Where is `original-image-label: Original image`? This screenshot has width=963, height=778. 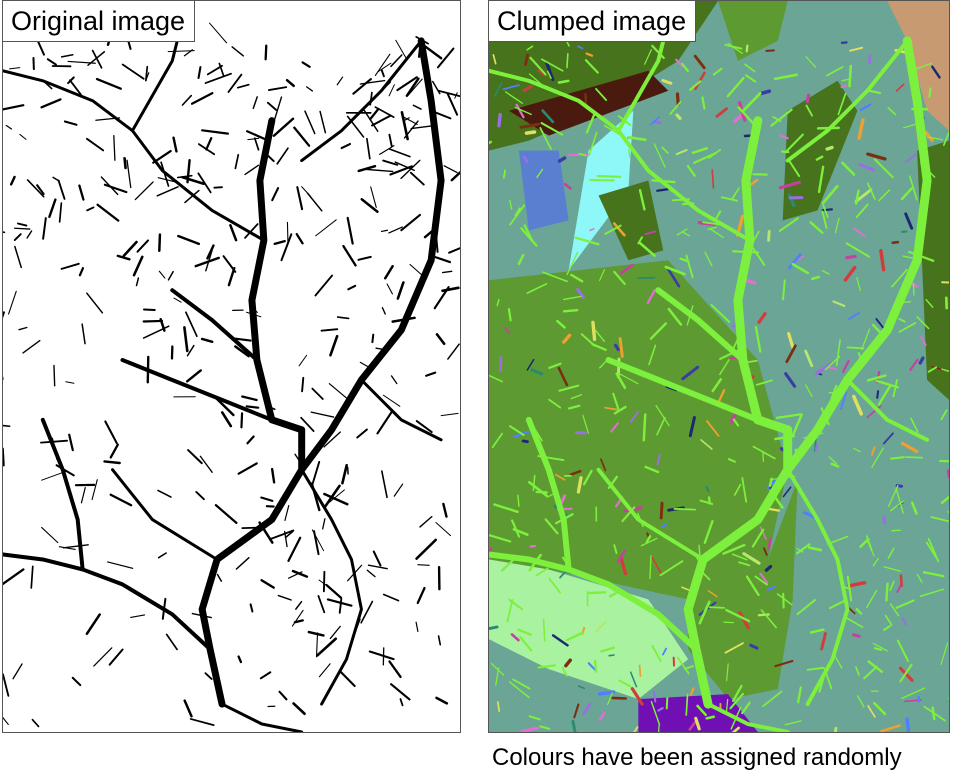
original-image-label: Original image is located at coordinates (99, 21).